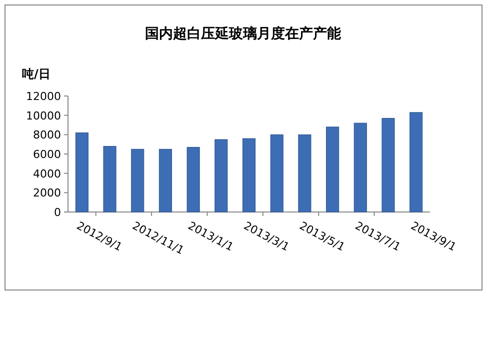  Describe the element at coordinates (47, 193) in the screenshot. I see `y-tick-label: 2000` at that location.